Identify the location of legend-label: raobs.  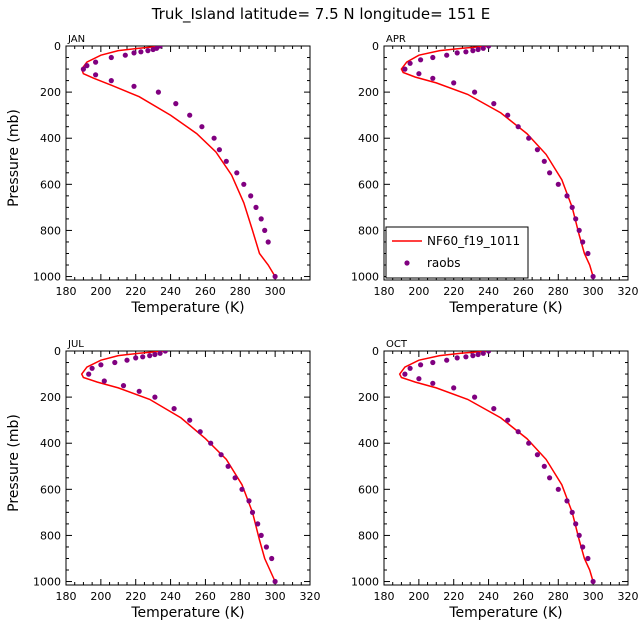
(444, 263).